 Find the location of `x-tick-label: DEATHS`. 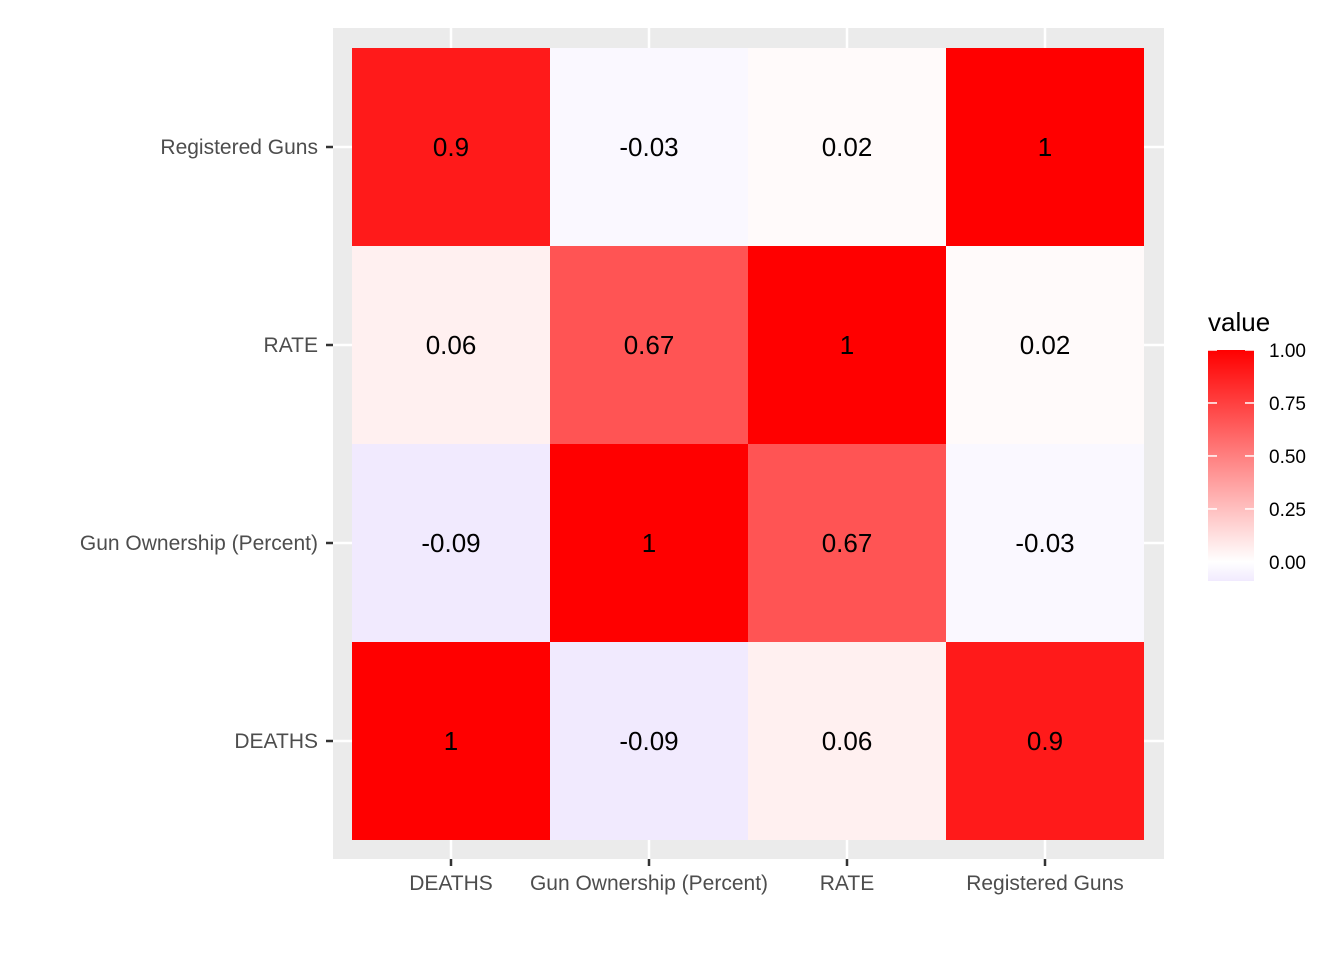

x-tick-label: DEATHS is located at coordinates (451, 883).